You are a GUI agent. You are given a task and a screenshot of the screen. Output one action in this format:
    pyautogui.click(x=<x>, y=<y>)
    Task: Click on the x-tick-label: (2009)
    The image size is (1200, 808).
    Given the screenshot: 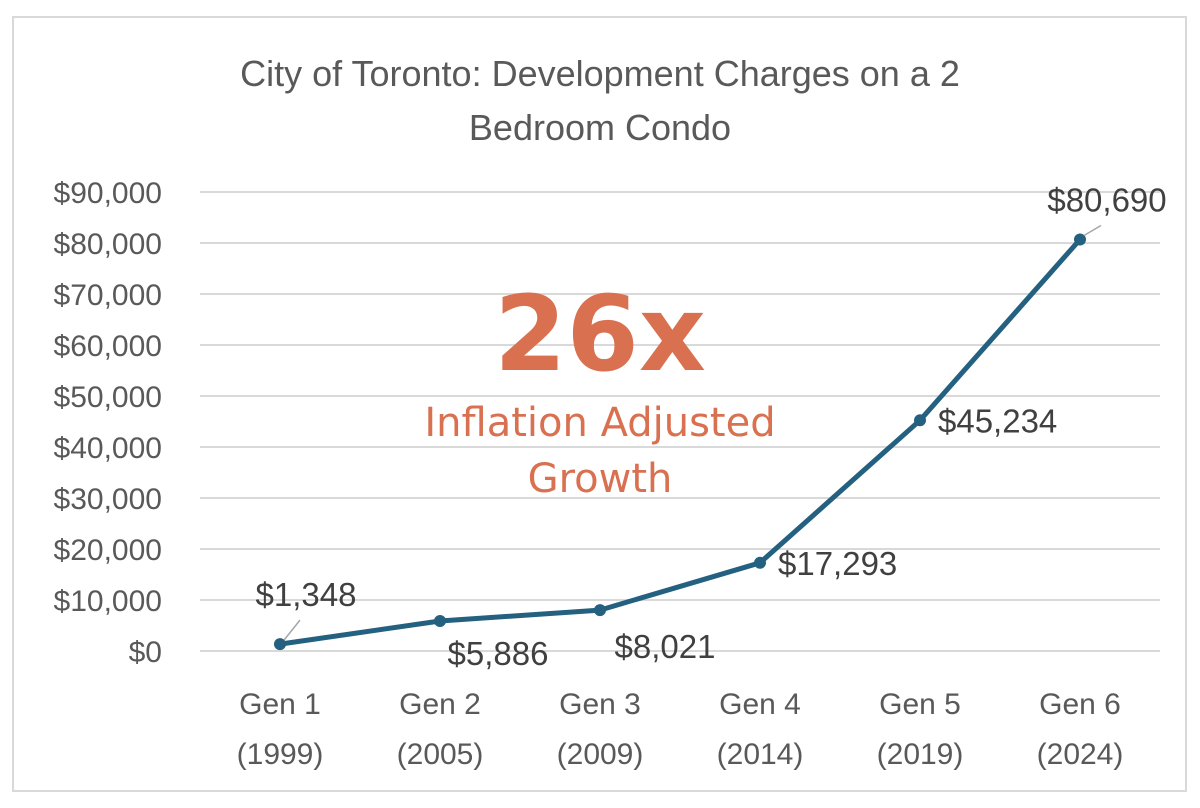 What is the action you would take?
    pyautogui.click(x=600, y=754)
    